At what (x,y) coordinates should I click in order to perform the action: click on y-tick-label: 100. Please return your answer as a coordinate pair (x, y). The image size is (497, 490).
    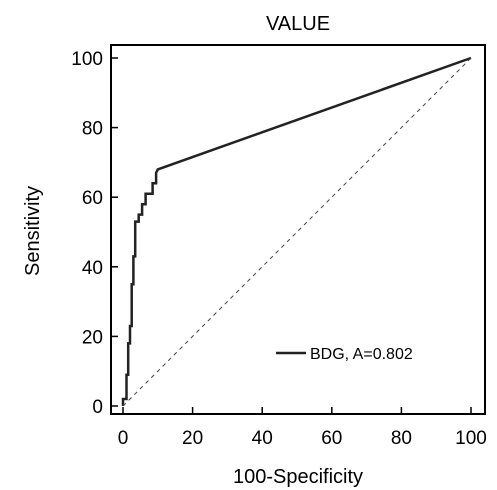
    Looking at the image, I should click on (87, 59).